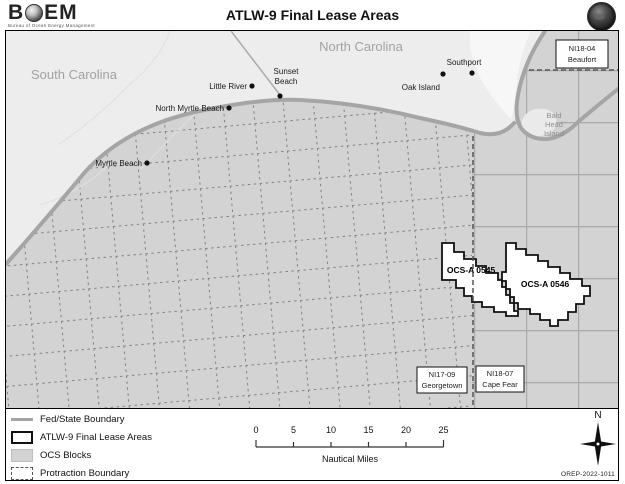 Image resolution: width=625 pixels, height=484 pixels. What do you see at coordinates (22, 437) in the screenshot?
I see `black-outline-swatch-icon` at bounding box center [22, 437].